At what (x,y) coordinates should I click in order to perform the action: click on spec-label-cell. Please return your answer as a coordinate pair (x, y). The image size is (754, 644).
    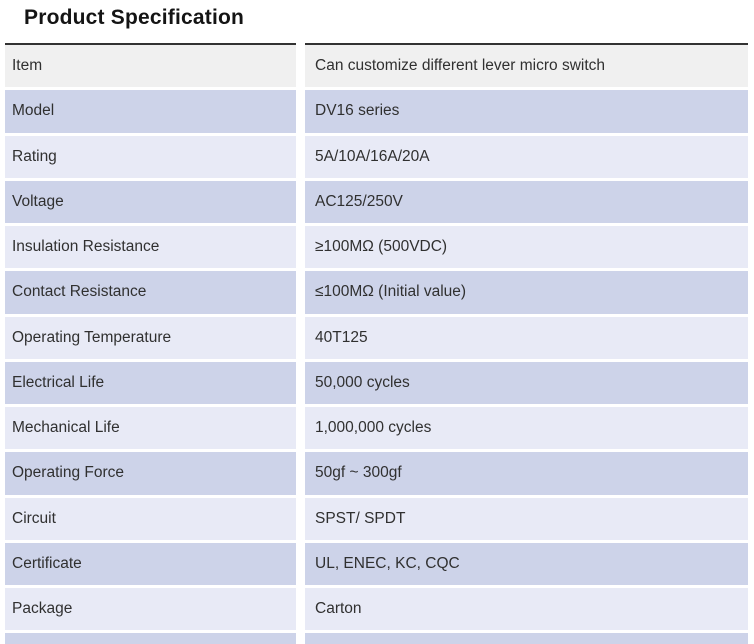
    Looking at the image, I should click on (150, 638).